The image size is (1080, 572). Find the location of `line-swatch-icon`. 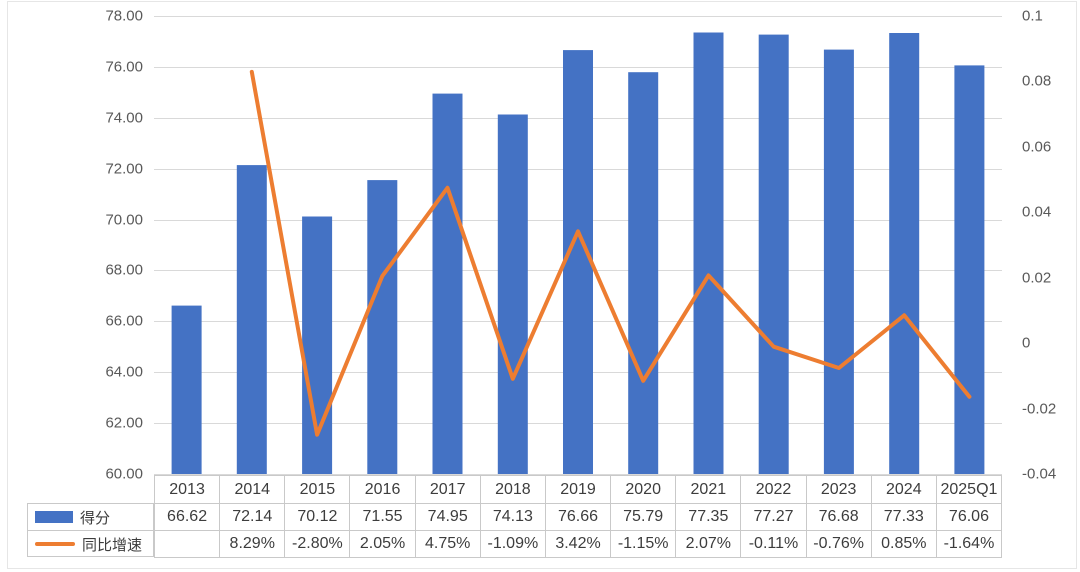

line-swatch-icon is located at coordinates (55, 544).